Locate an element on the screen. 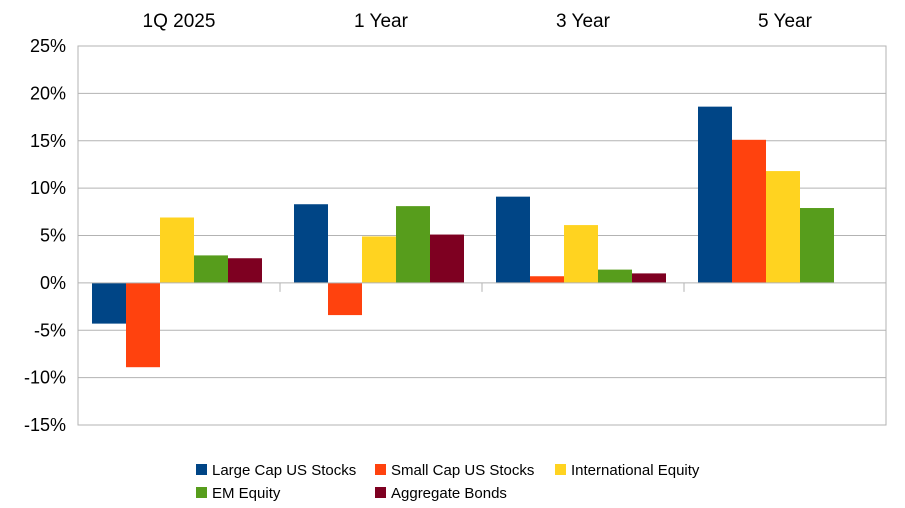 This screenshot has width=905, height=508. y-tick-label: 5% is located at coordinates (53, 236).